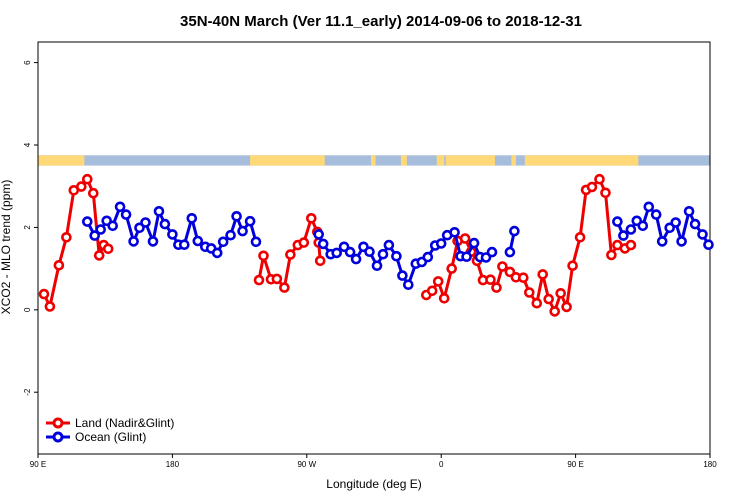 Image resolution: width=750 pixels, height=500 pixels. I want to click on legend-land-label: Land (Nadir&Glint), so click(124, 423).